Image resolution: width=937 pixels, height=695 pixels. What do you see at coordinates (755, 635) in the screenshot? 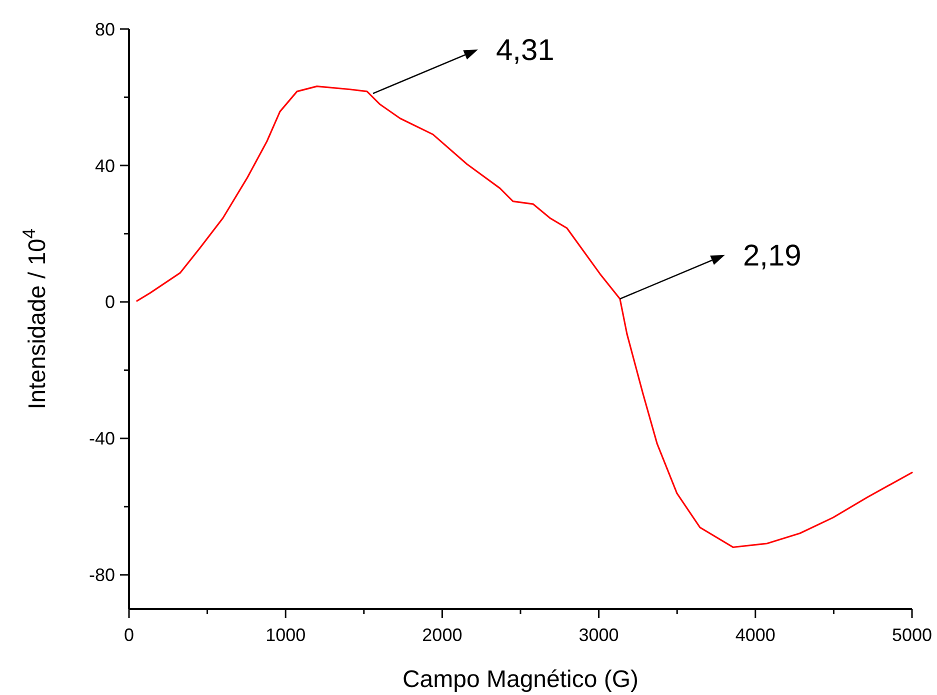
I see `x-tick-label: 4000` at bounding box center [755, 635].